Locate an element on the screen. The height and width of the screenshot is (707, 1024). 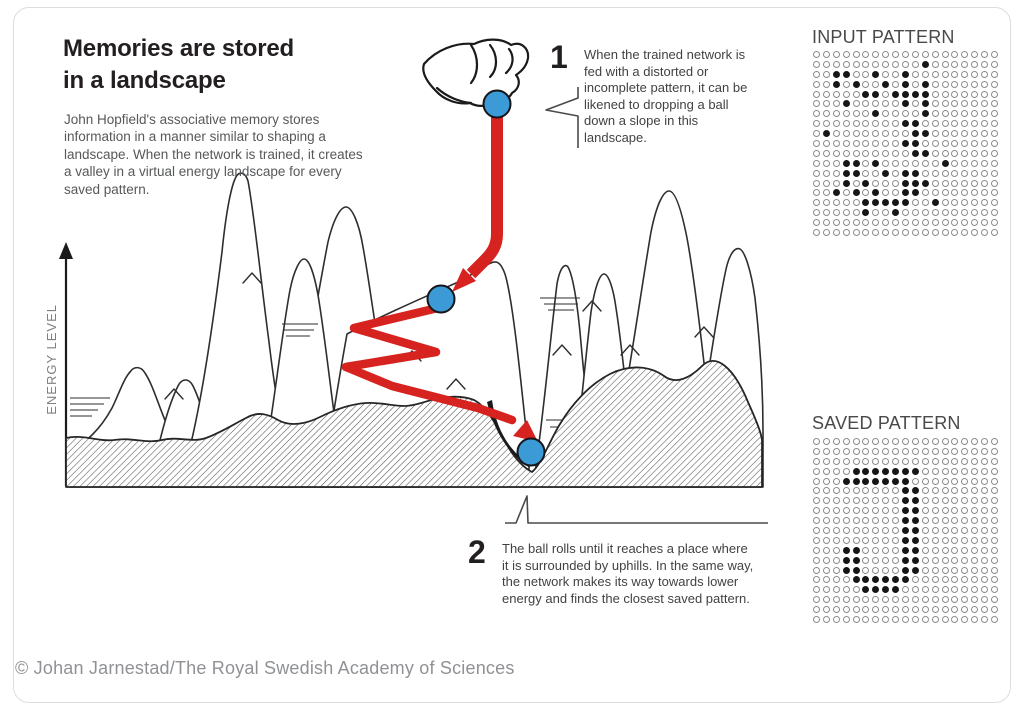
ball-in-valley-icon is located at coordinates (531, 452).